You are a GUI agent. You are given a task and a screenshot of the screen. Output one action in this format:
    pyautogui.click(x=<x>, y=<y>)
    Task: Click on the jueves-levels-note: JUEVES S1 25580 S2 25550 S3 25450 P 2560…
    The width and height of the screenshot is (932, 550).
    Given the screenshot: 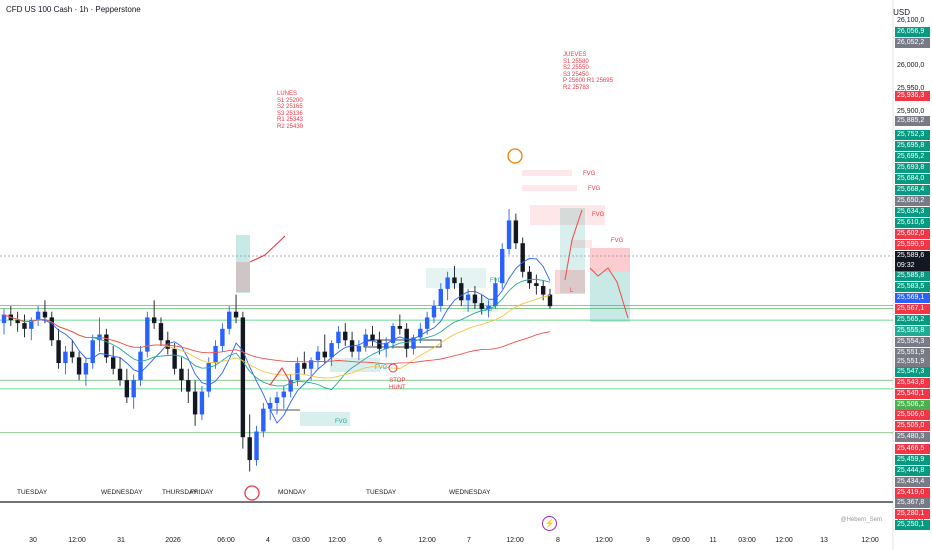 What is the action you would take?
    pyautogui.click(x=588, y=71)
    